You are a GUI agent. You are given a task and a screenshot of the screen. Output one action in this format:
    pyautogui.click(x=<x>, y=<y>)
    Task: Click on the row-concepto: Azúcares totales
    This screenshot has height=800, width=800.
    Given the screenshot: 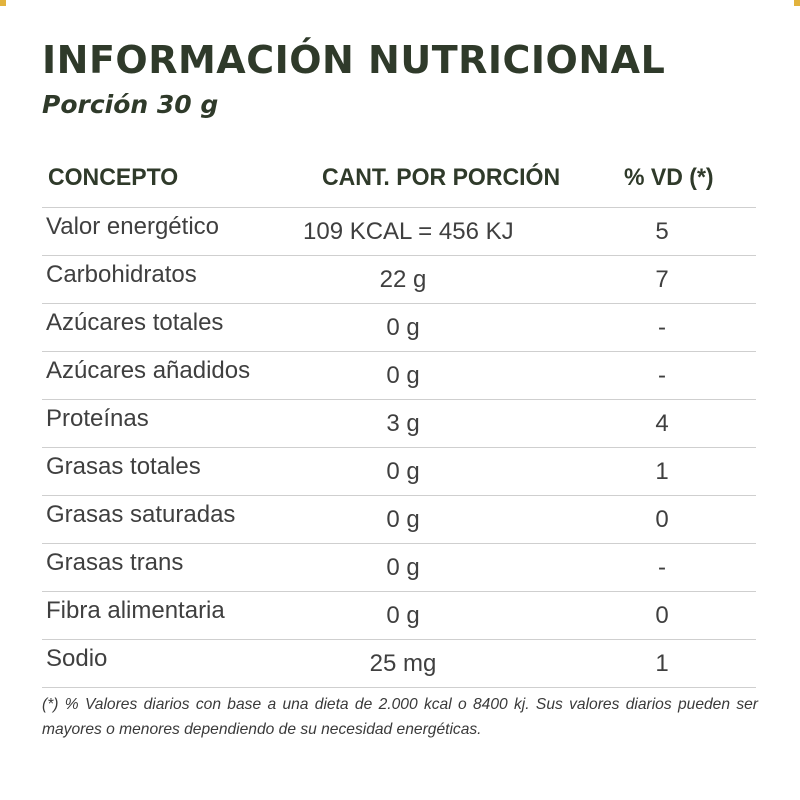 What is the action you would take?
    pyautogui.click(x=135, y=322)
    